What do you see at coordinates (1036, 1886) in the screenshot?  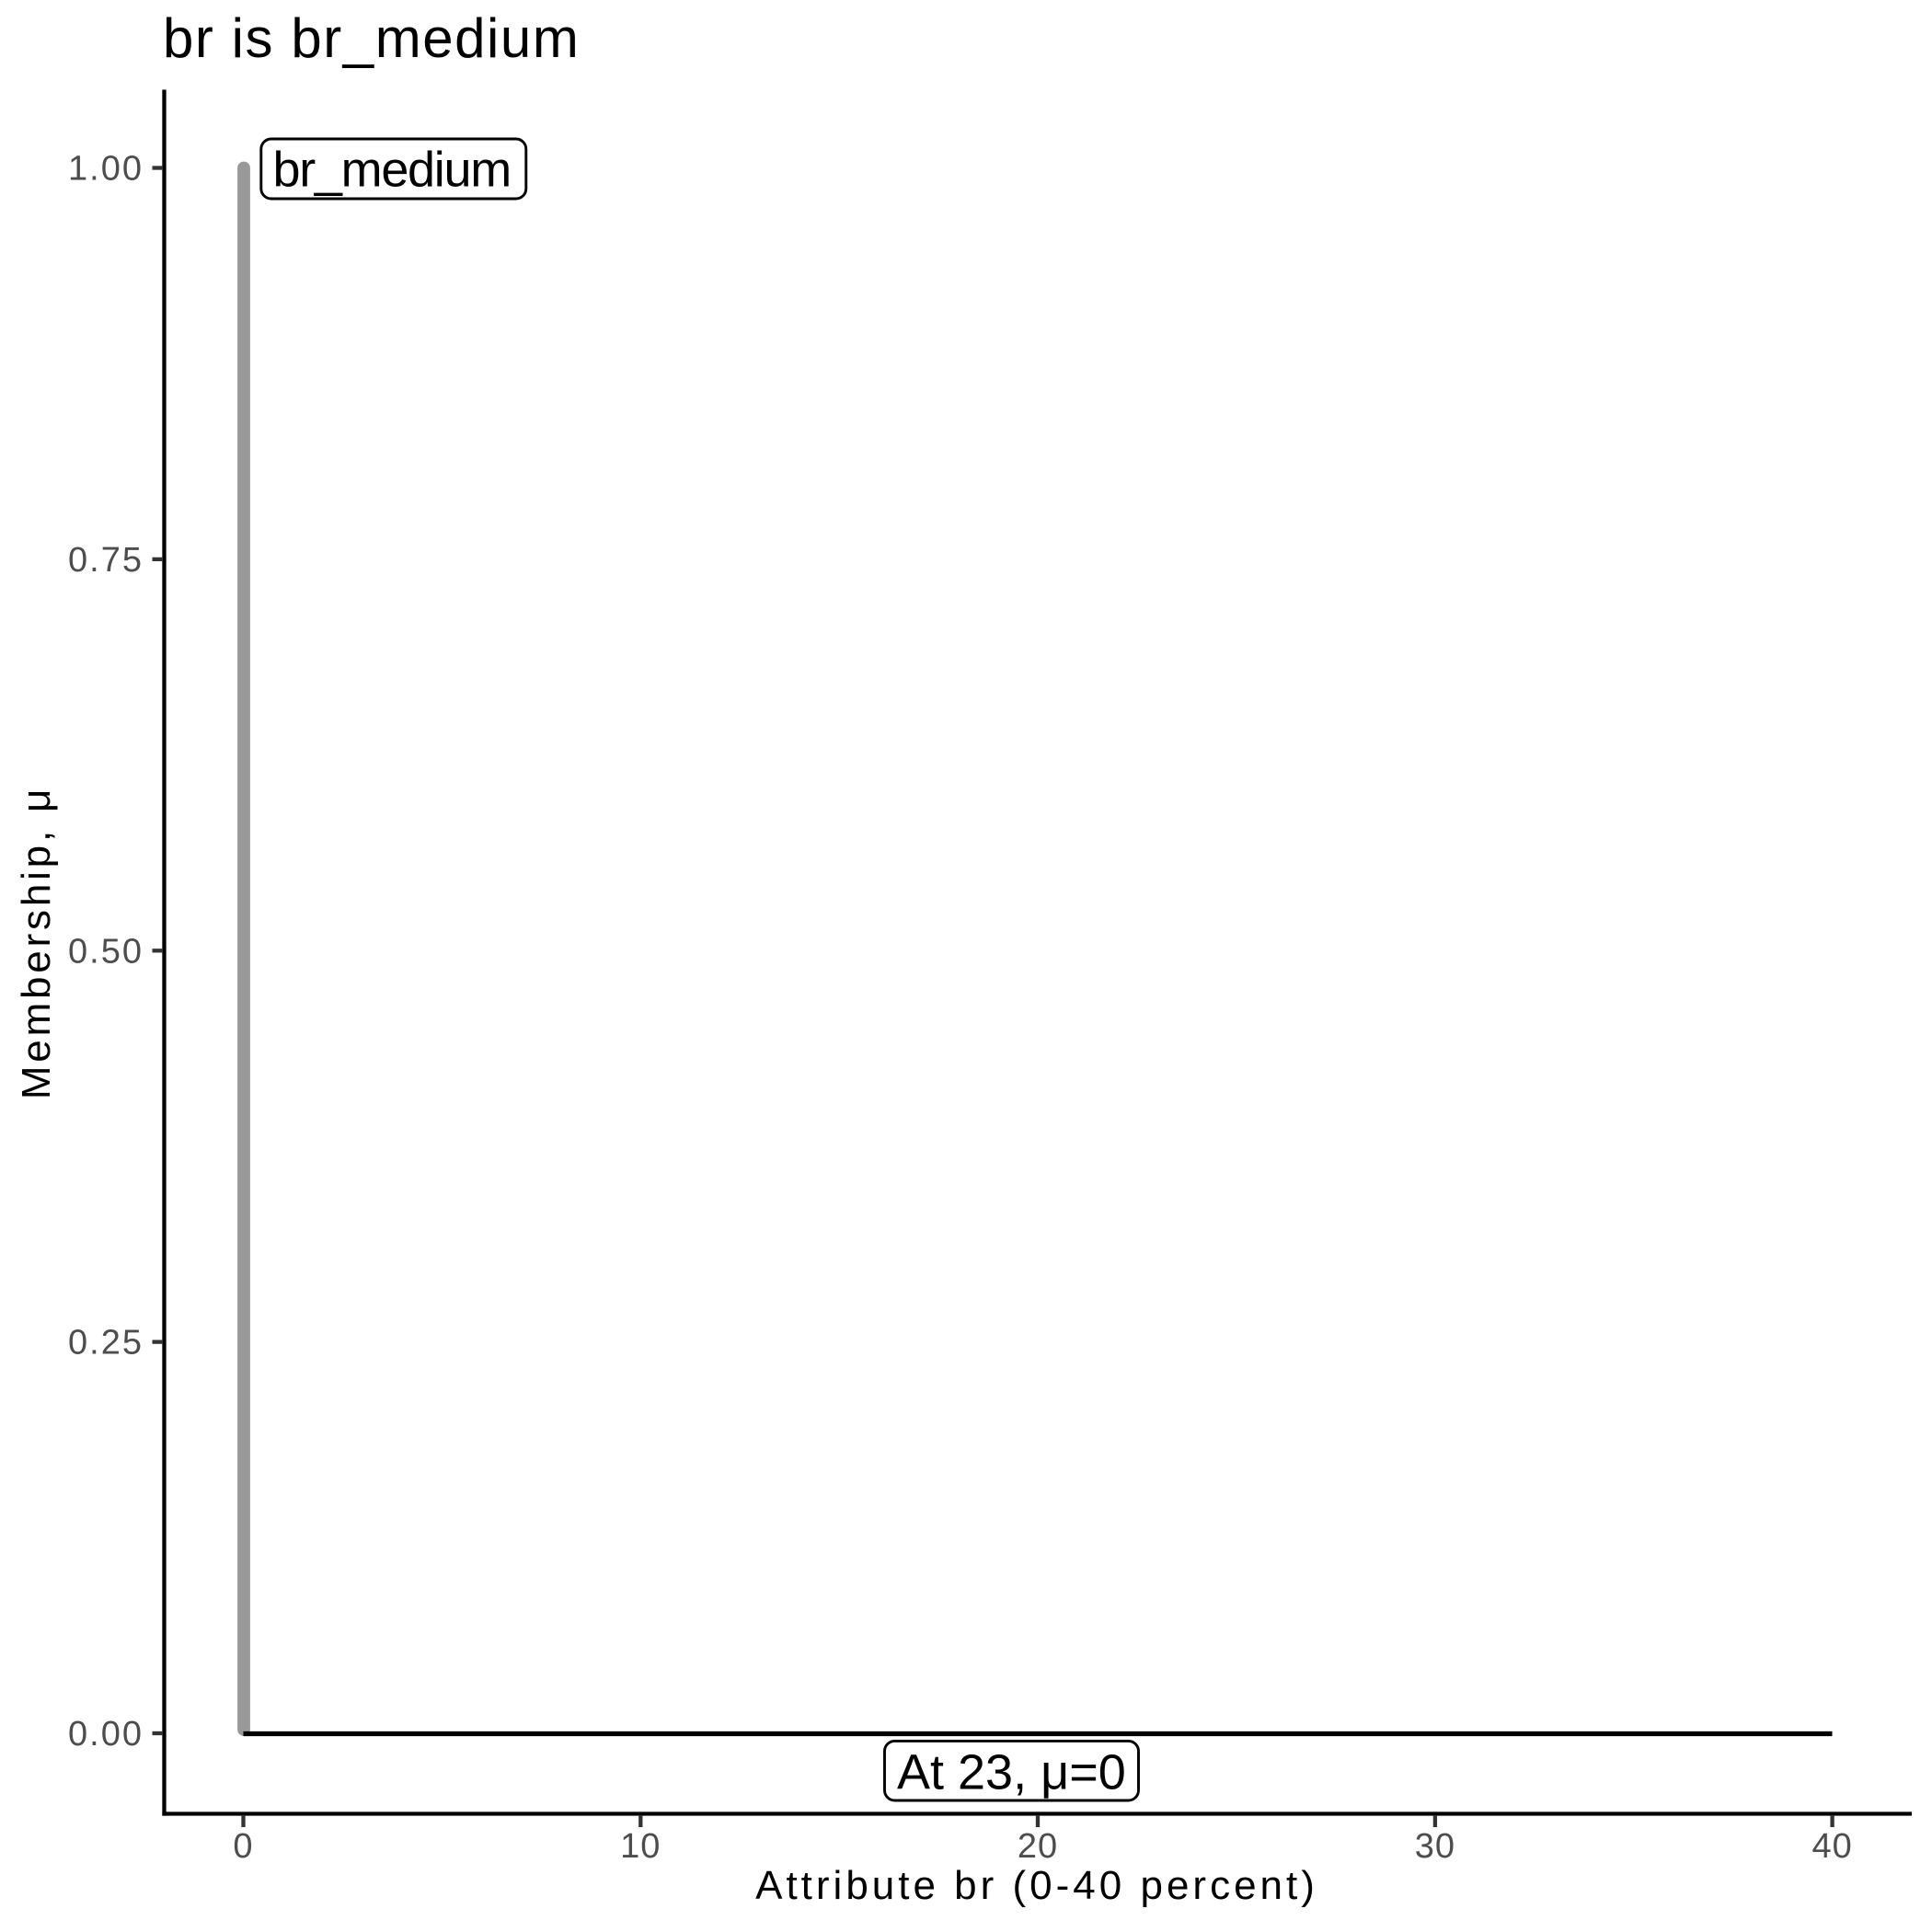 I see `svg-text: Attribute br (0-40 percent)` at bounding box center [1036, 1886].